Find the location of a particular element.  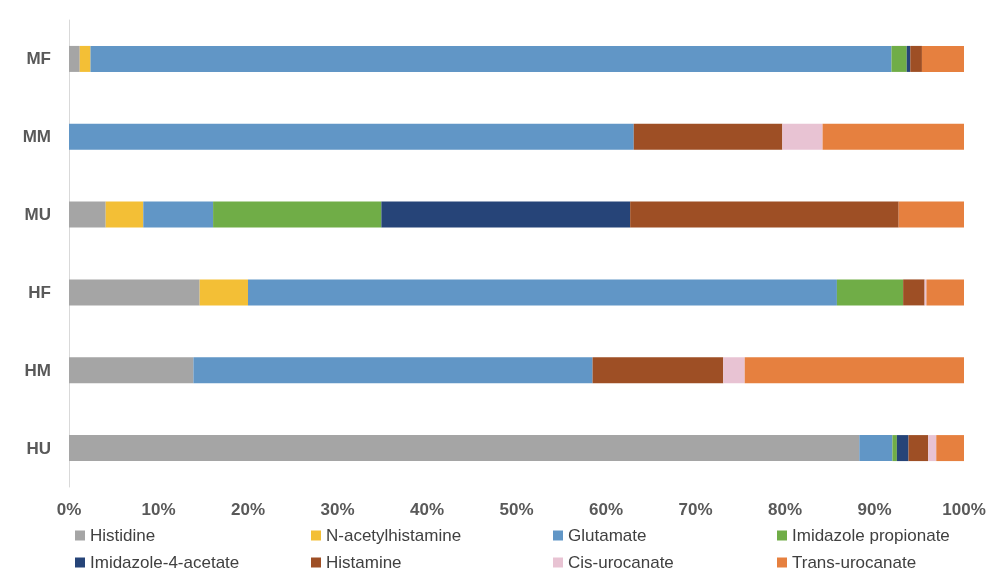

legend-label: N-acetylhistamine is located at coordinates (394, 535).